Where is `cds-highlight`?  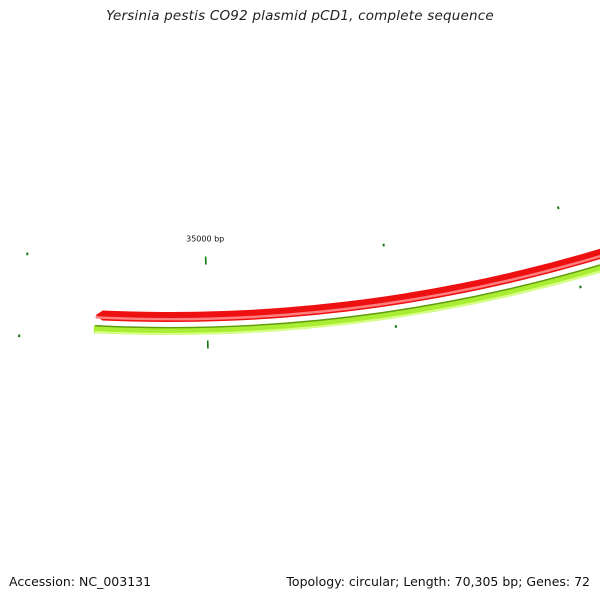
cds-highlight is located at coordinates (347, 302).